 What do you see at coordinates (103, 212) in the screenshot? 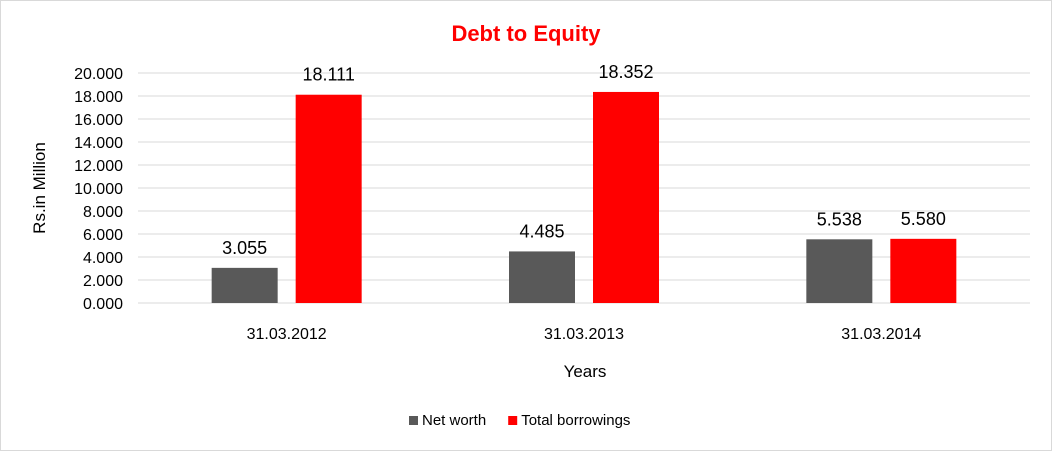
I see `y-tick-label: 8.000` at bounding box center [103, 212].